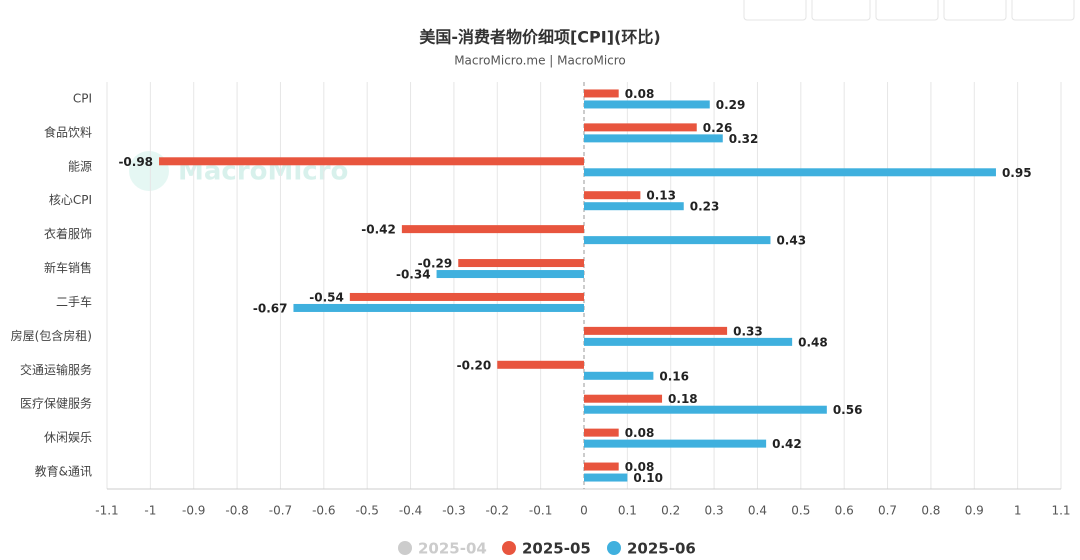 The height and width of the screenshot is (560, 1080). I want to click on x-tick-label: -0.4, so click(410, 511).